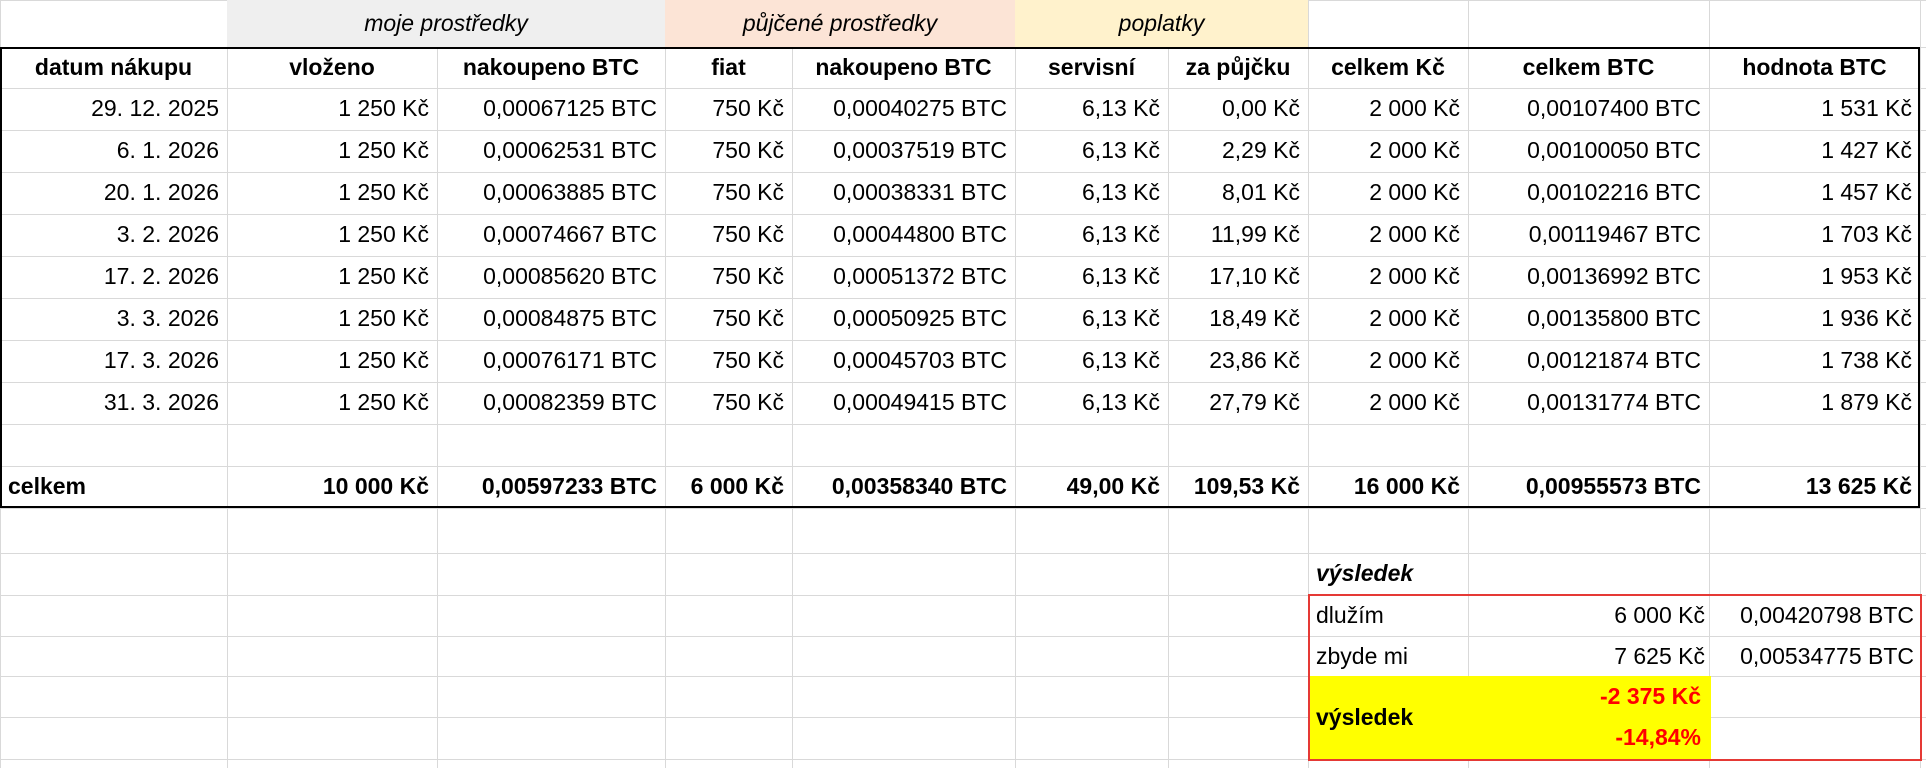  Describe the element at coordinates (1255, 234) in the screenshot. I see `cell-loan-fee: 11,99 Kč` at that location.